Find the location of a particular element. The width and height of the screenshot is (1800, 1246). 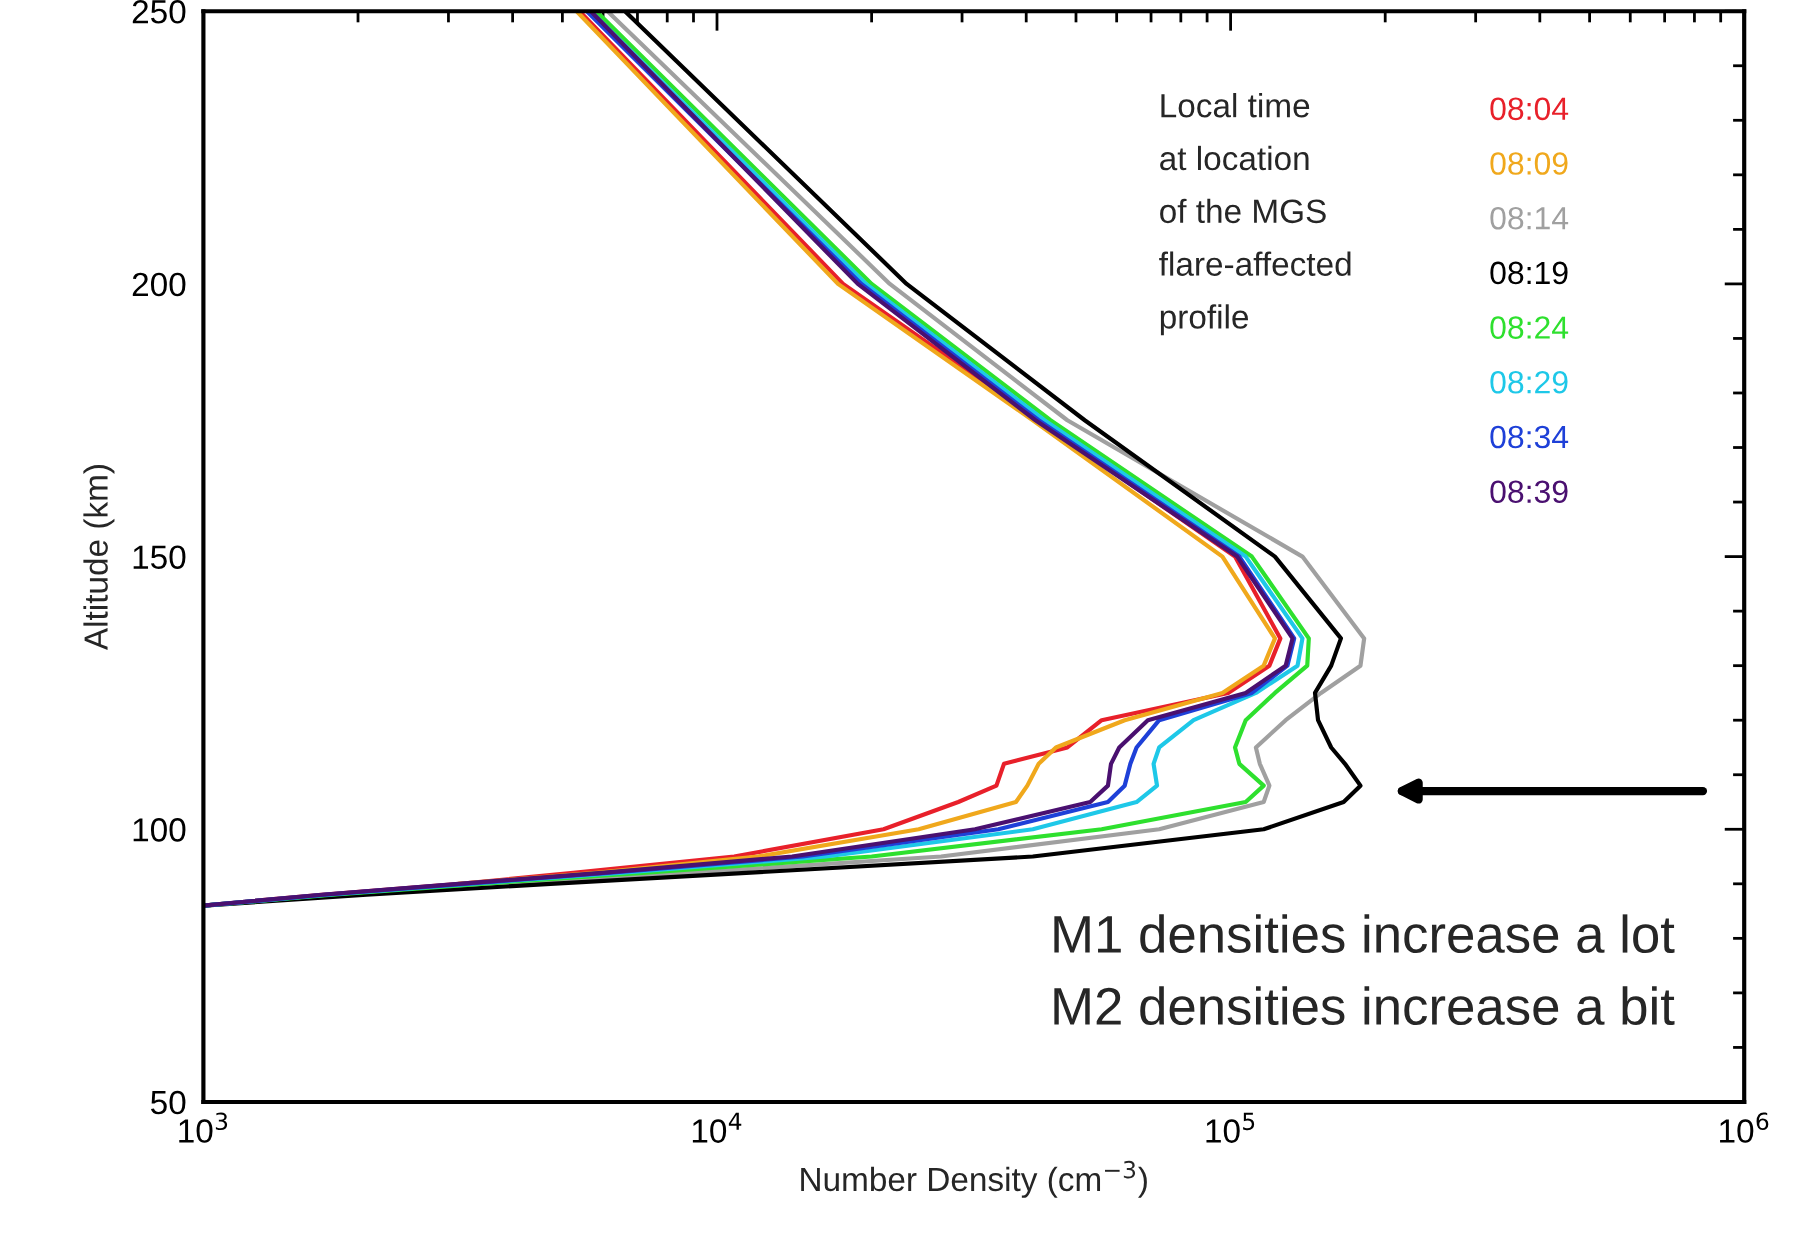

text: 08:04 is located at coordinates (1529, 109).